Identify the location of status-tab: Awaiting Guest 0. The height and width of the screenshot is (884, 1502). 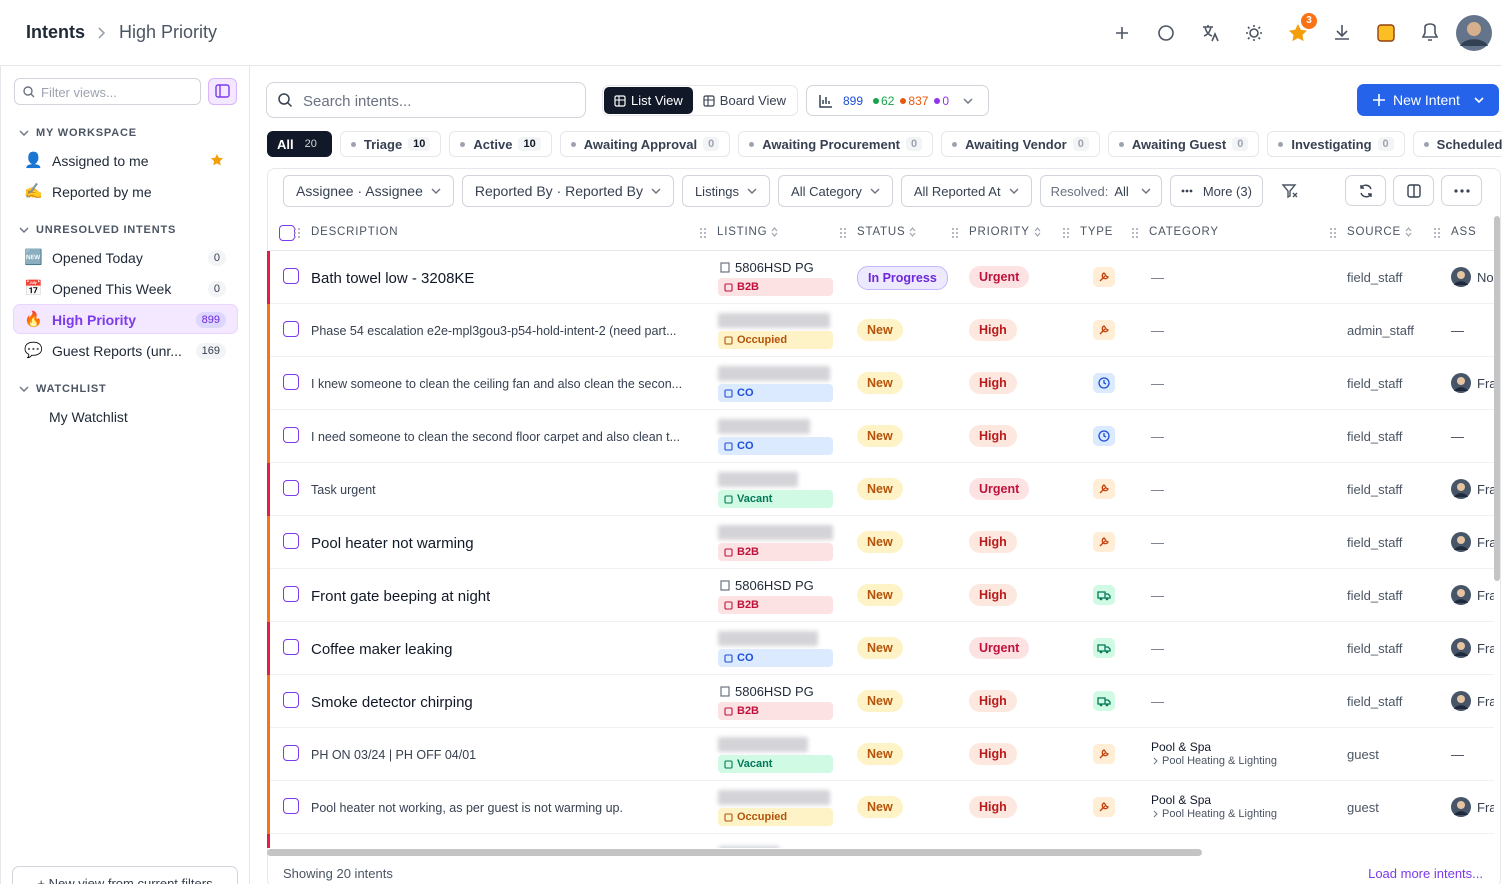
(1183, 144).